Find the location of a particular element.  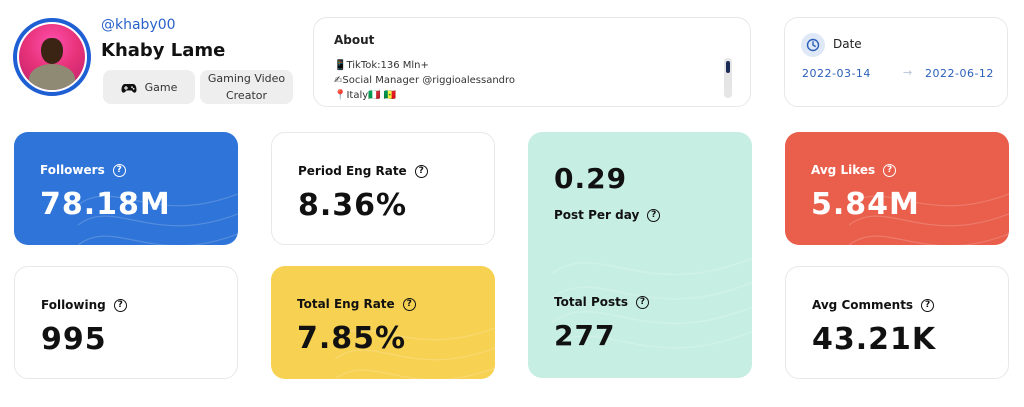

arrow-right-icon: → is located at coordinates (908, 72).